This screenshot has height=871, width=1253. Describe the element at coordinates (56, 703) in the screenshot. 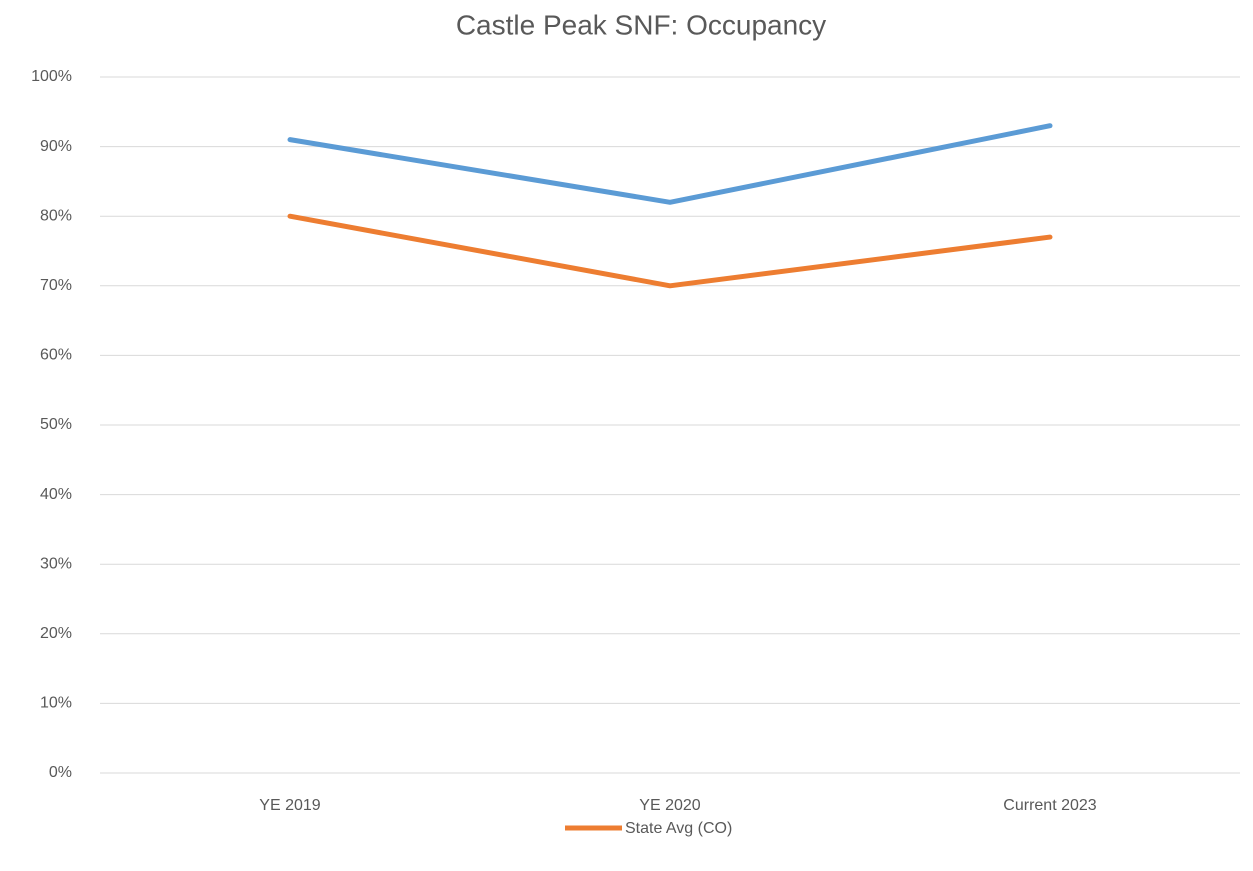

I see `y-tick-label: 10%` at that location.